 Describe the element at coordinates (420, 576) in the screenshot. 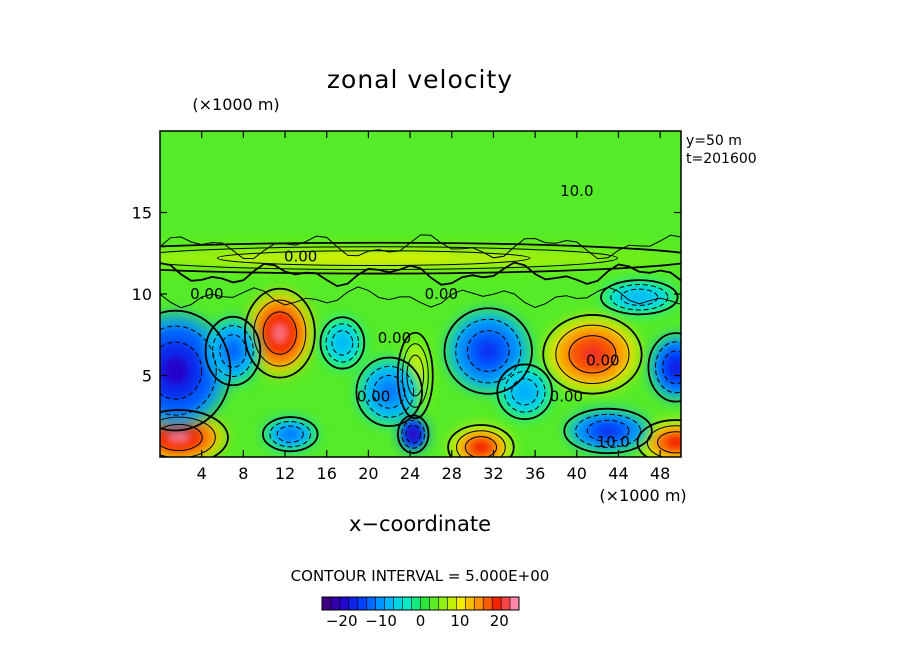

I see `contour-interval-label: CONTOUR INTERVAL = 5.000E+00` at that location.